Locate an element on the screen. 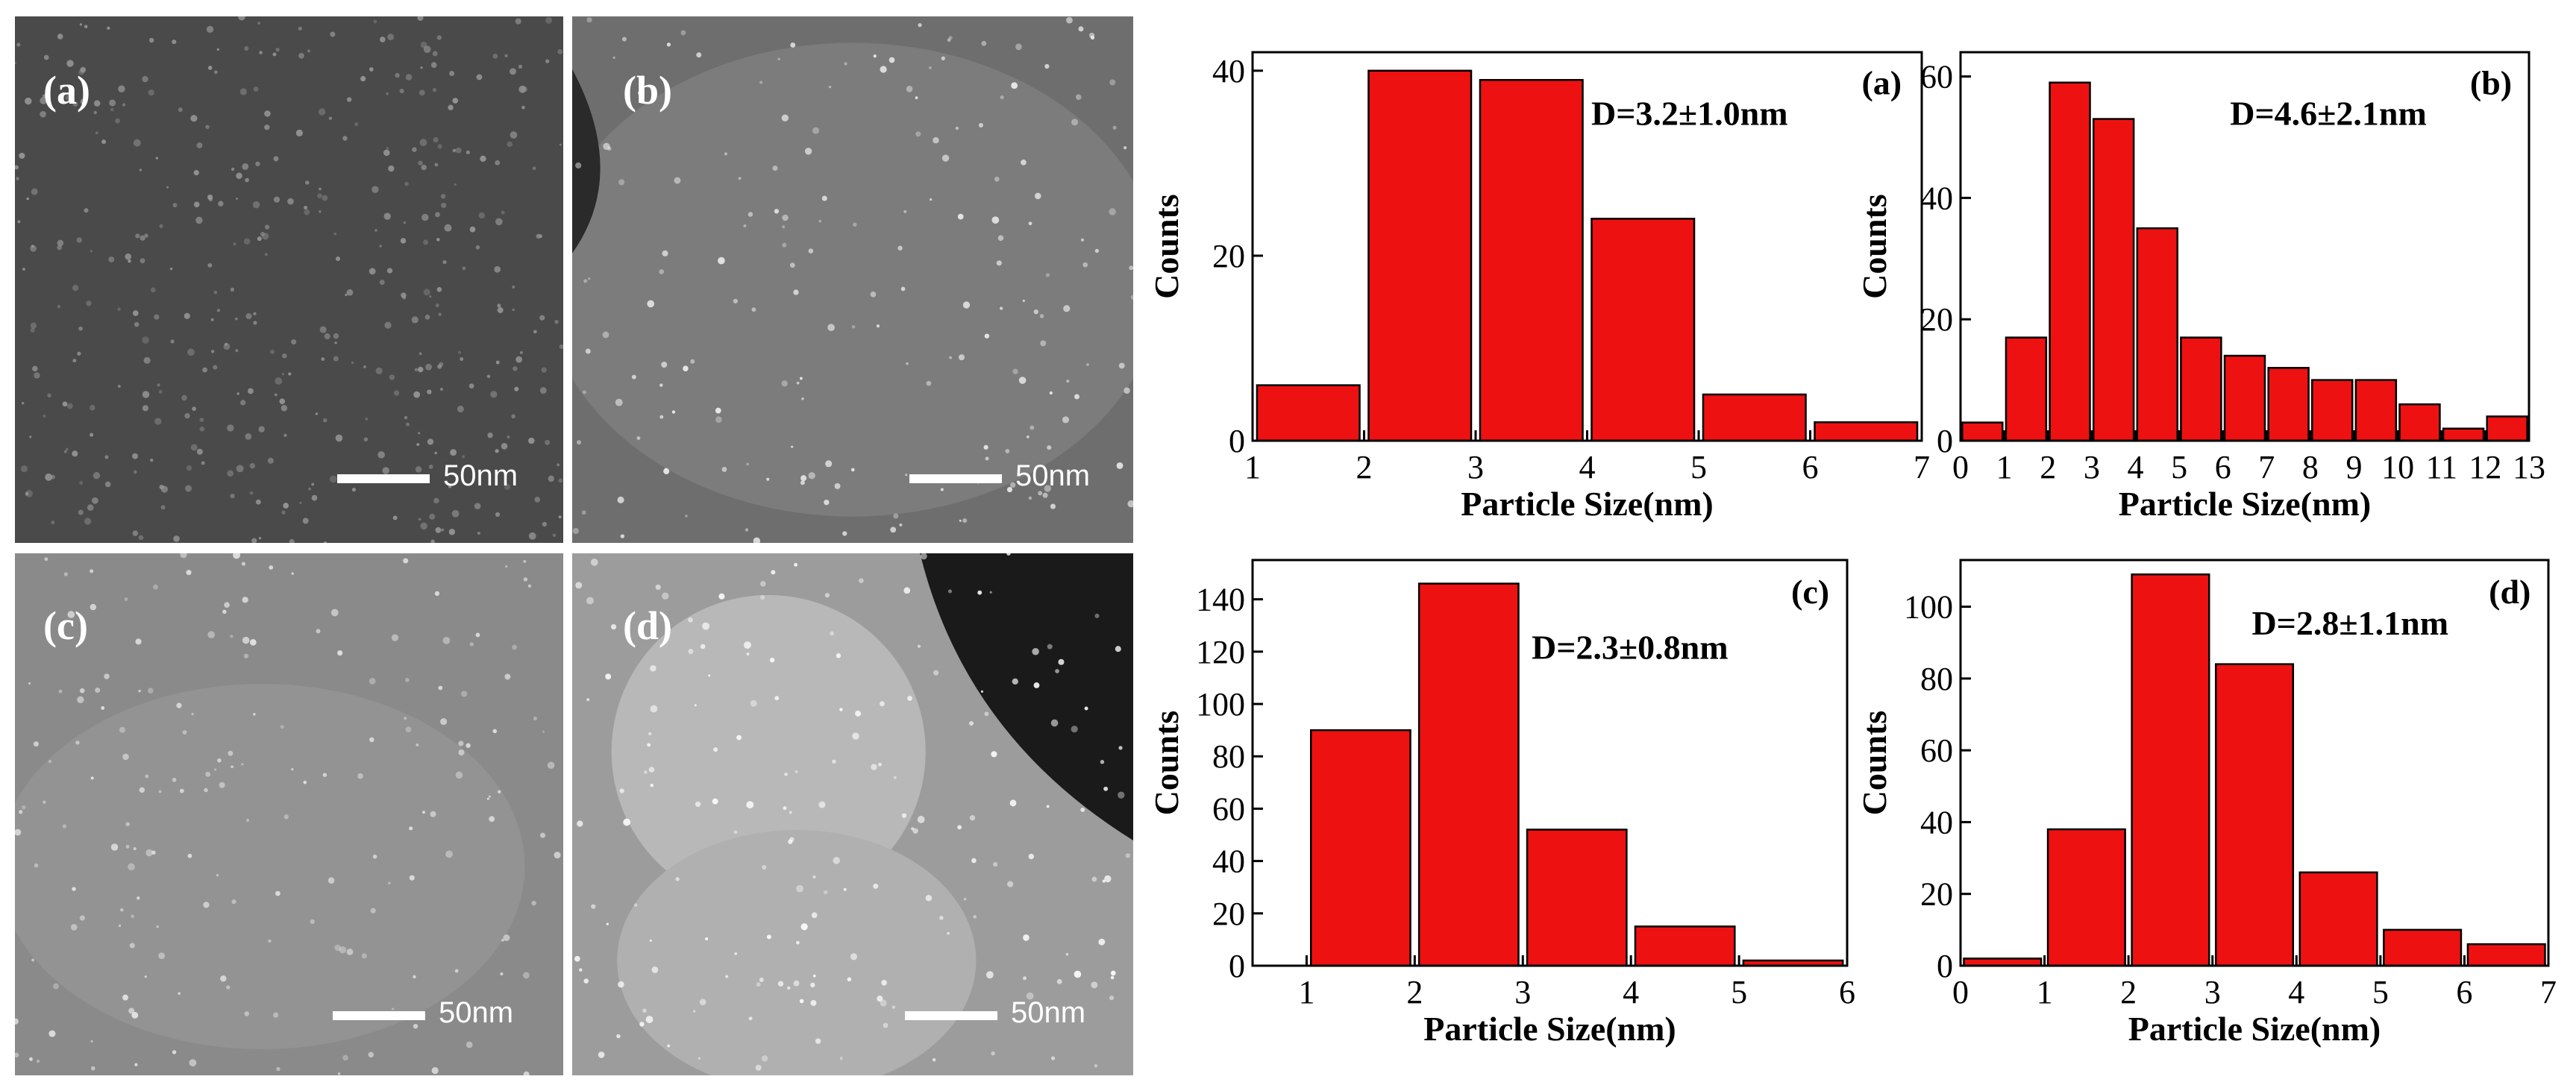 This screenshot has width=2576, height=1091. micrograph-b-label: (b) is located at coordinates (647, 90).